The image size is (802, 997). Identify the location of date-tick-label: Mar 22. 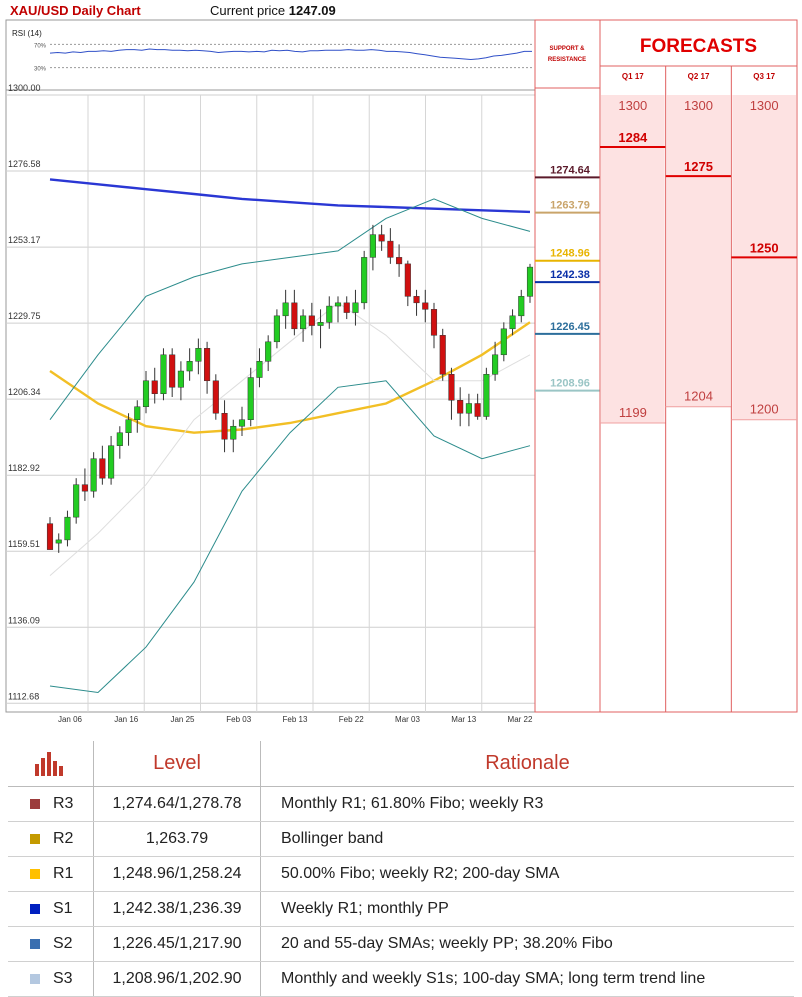
(520, 719).